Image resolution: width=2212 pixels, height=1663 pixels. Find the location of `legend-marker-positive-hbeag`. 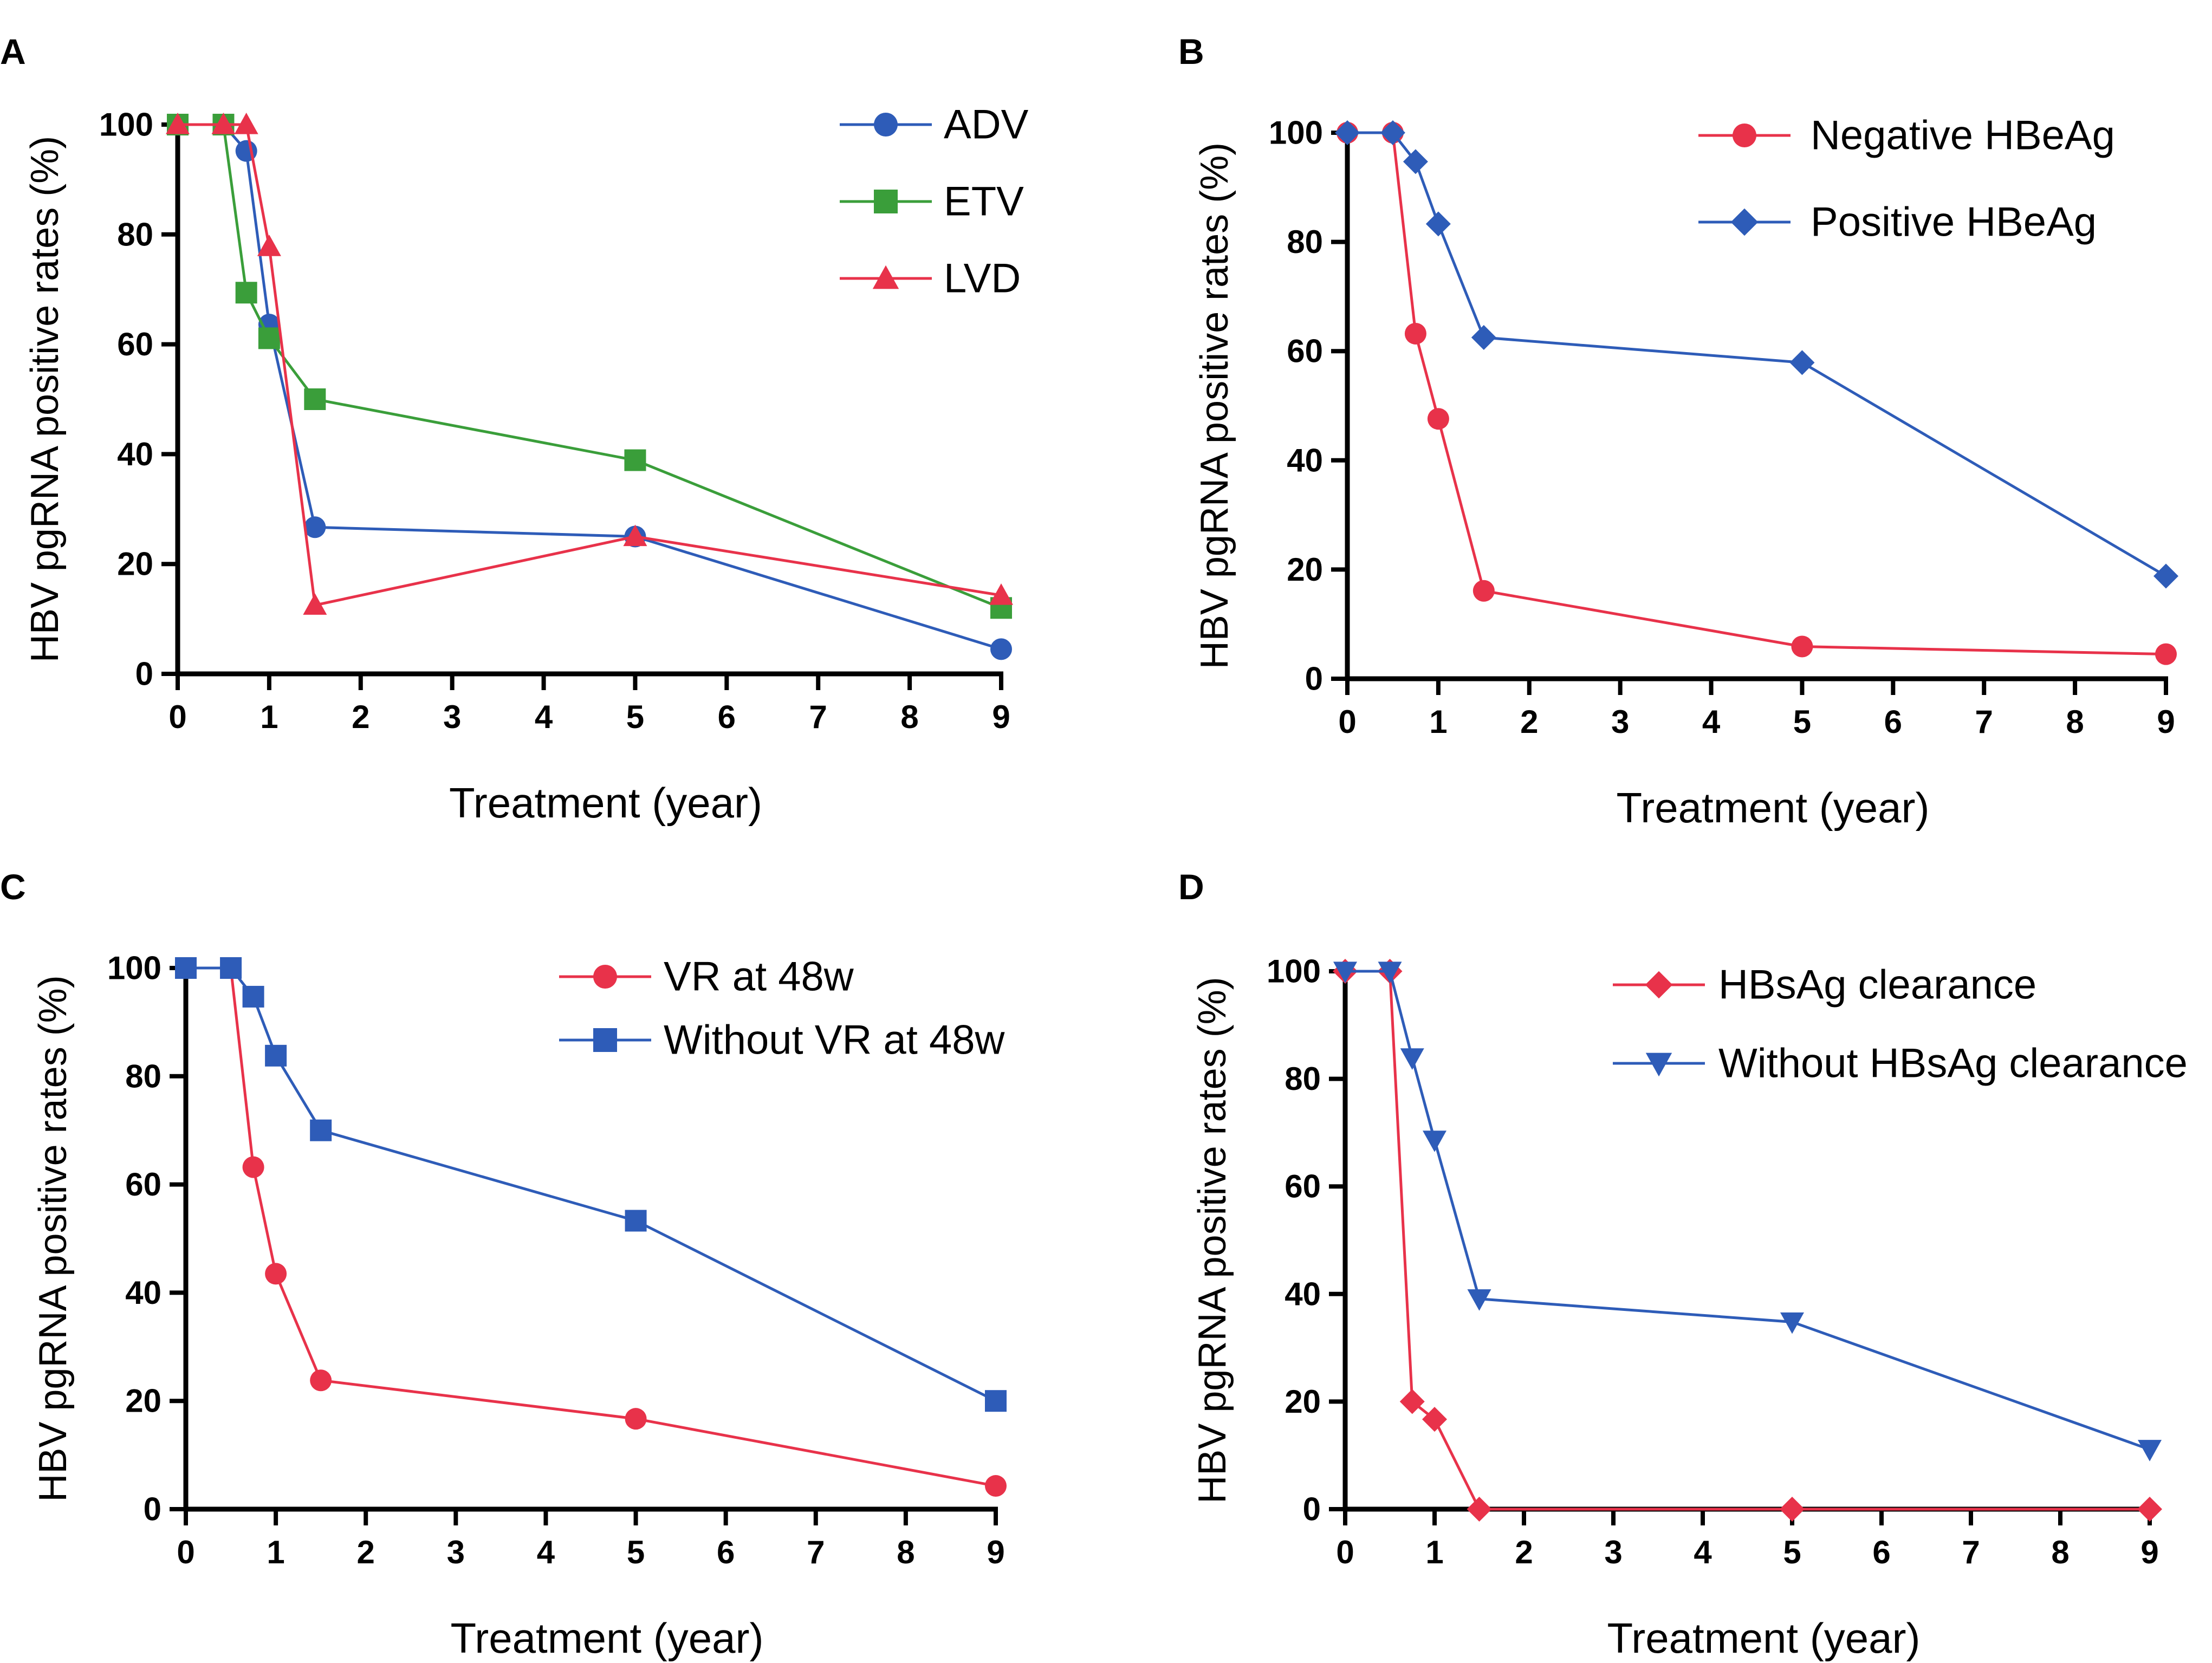

legend-marker-positive-hbeag is located at coordinates (1744, 222).